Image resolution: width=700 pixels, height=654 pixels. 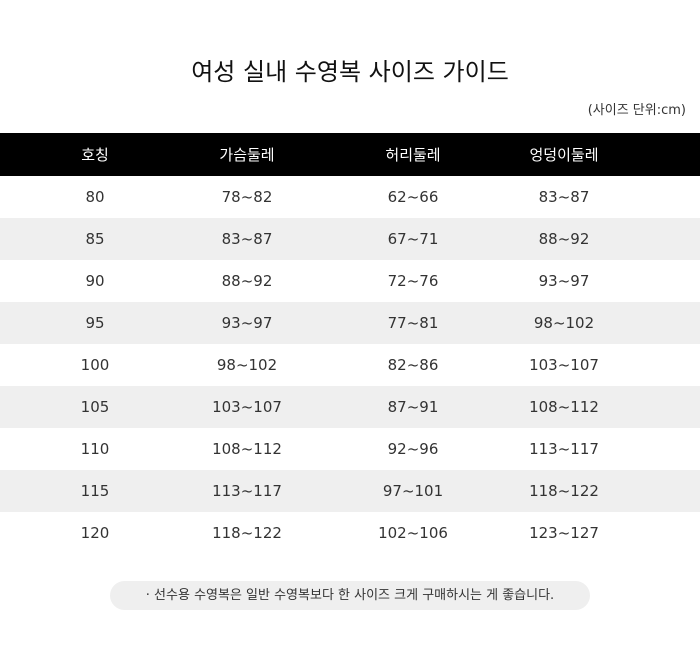 What do you see at coordinates (413, 533) in the screenshot?
I see `cell-waist: 102~106` at bounding box center [413, 533].